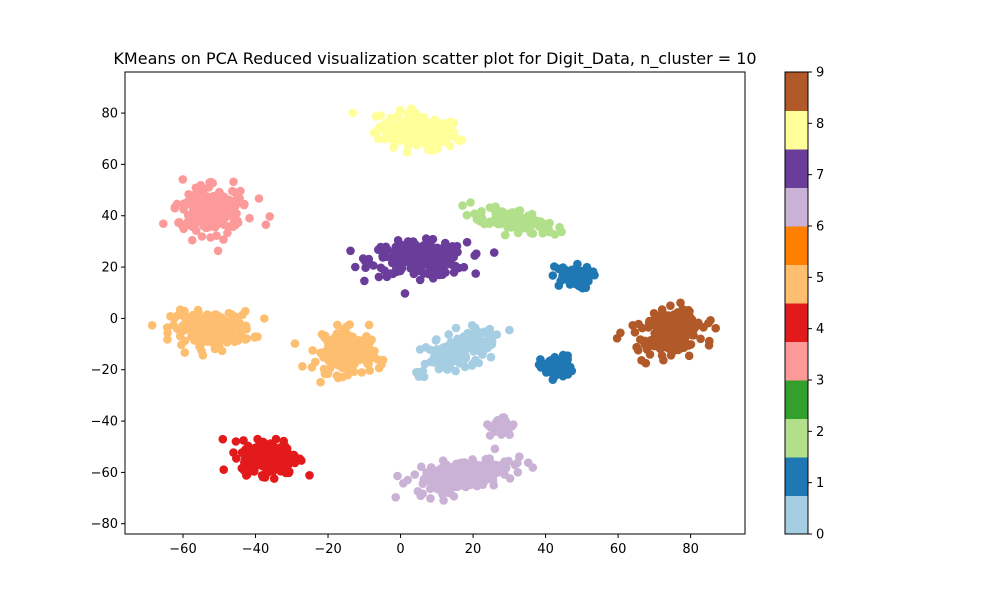  I want to click on cluster-2-group, so click(512, 219).